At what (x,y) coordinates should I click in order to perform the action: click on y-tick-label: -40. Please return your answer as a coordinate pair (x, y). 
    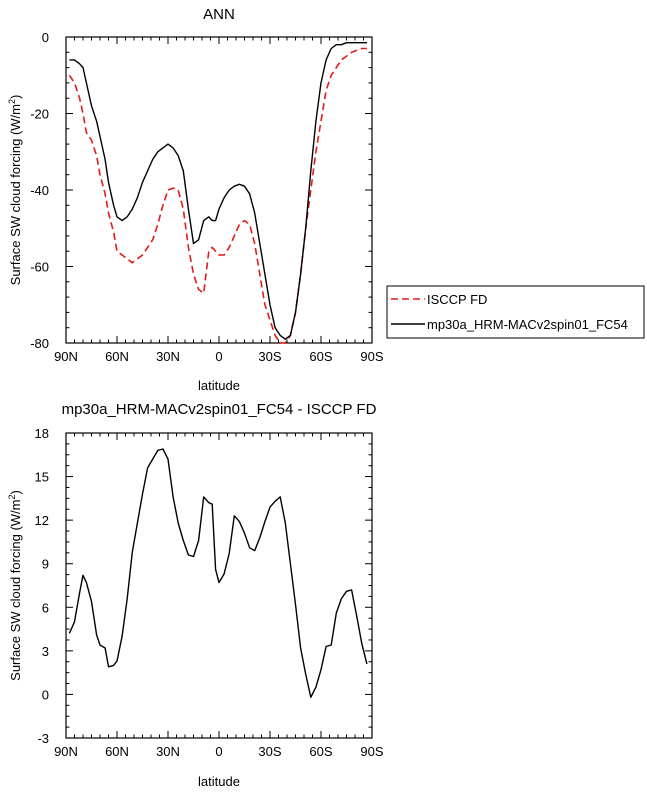
    Looking at the image, I should click on (39, 190).